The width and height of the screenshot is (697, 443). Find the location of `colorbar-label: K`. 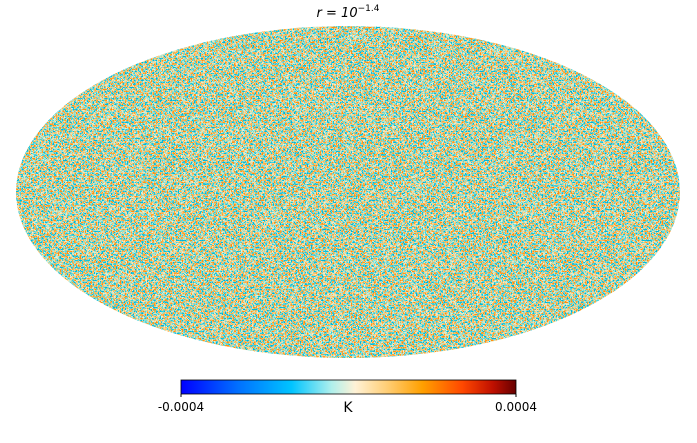

colorbar-label: K is located at coordinates (348, 408).